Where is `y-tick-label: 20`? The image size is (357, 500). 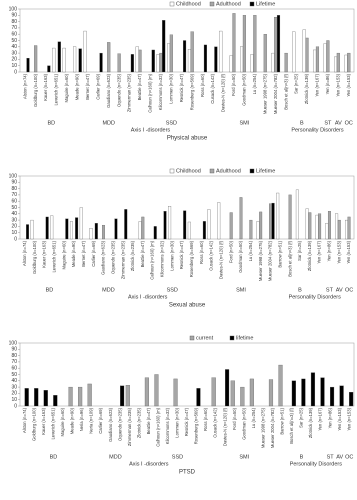
y-tick-label: 20 is located at coordinates (14, 394).